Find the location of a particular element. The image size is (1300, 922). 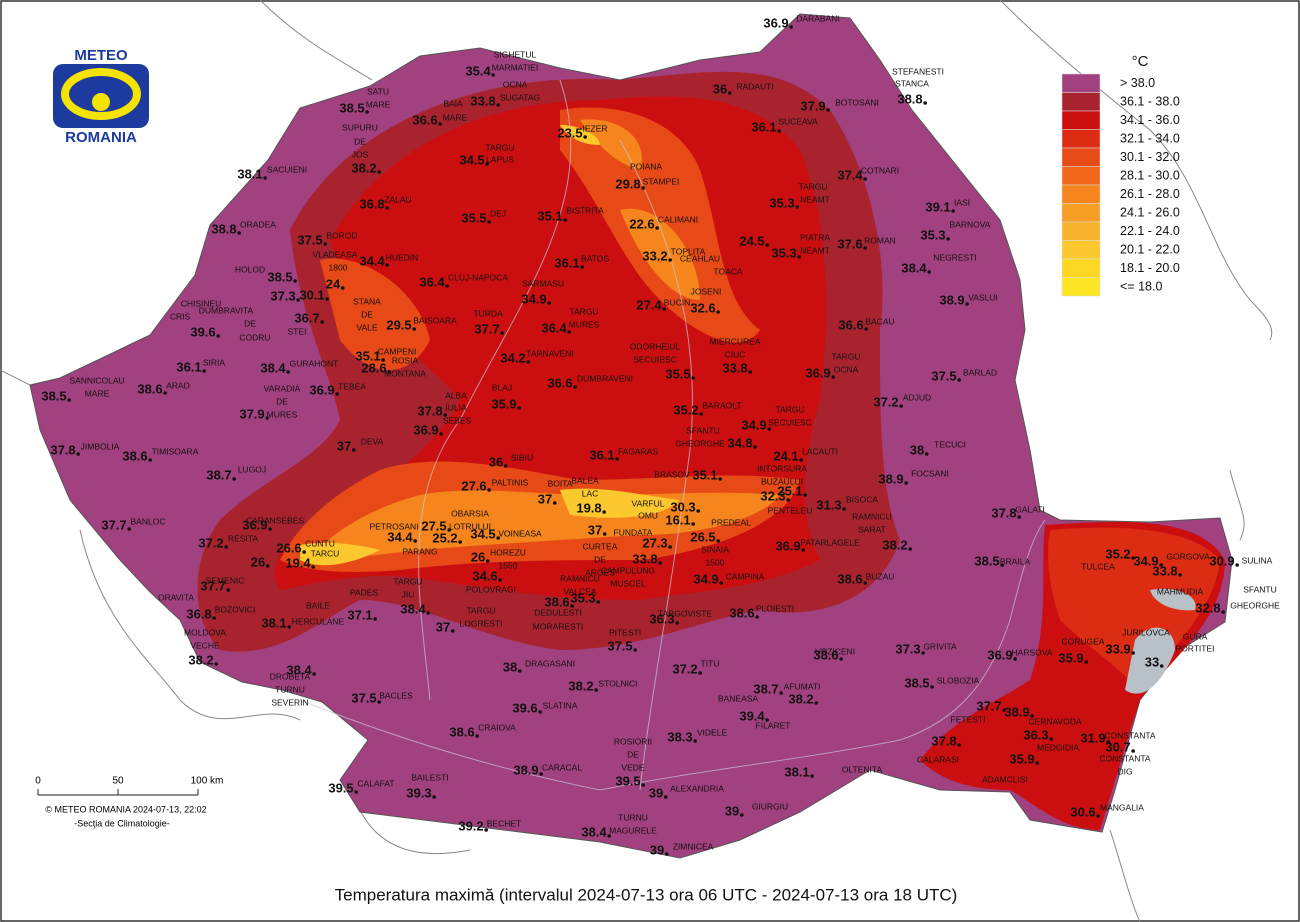

temperature-value: 37.5 is located at coordinates (619, 645).